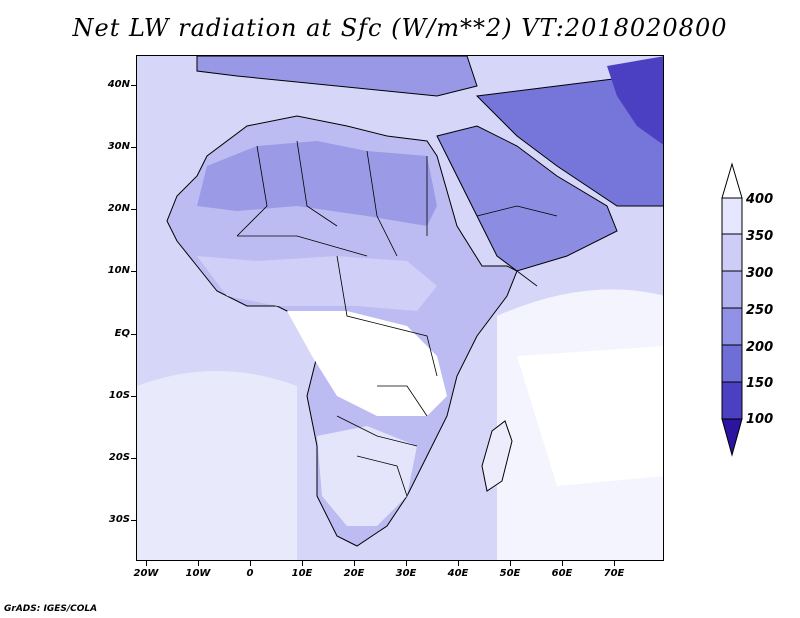 The height and width of the screenshot is (618, 800). I want to click on lon-label-60e: 60E, so click(562, 573).